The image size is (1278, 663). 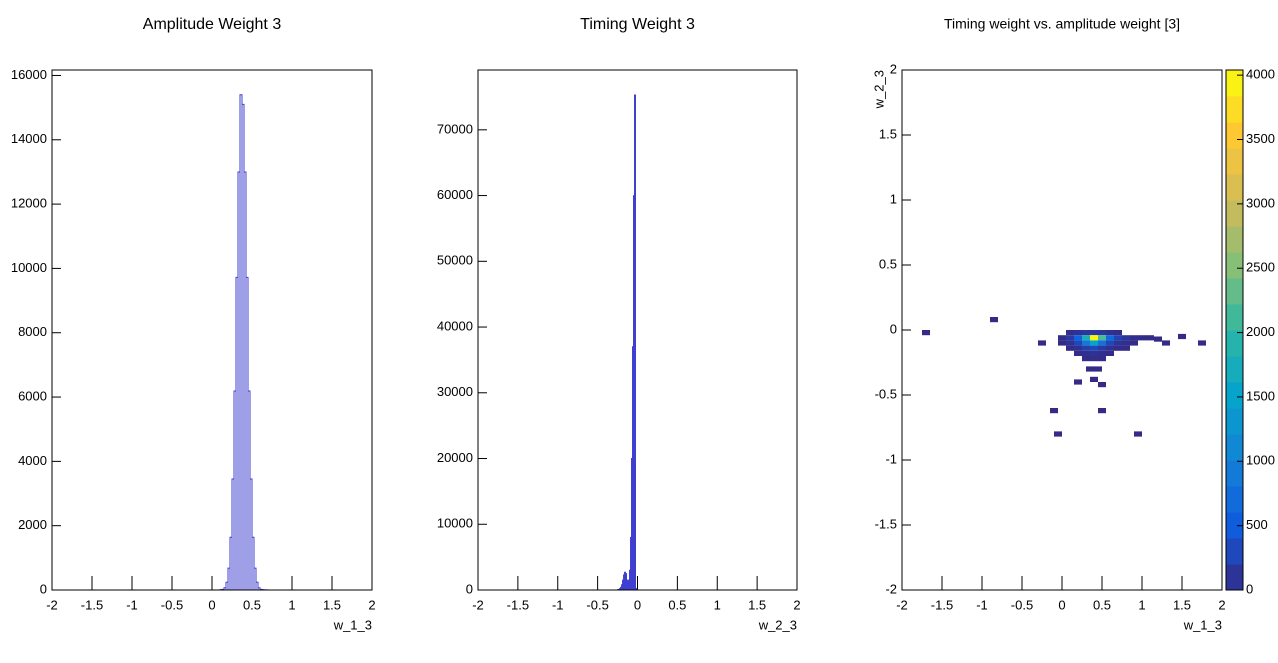 What do you see at coordinates (717, 604) in the screenshot?
I see `x-tick-label: 1` at bounding box center [717, 604].